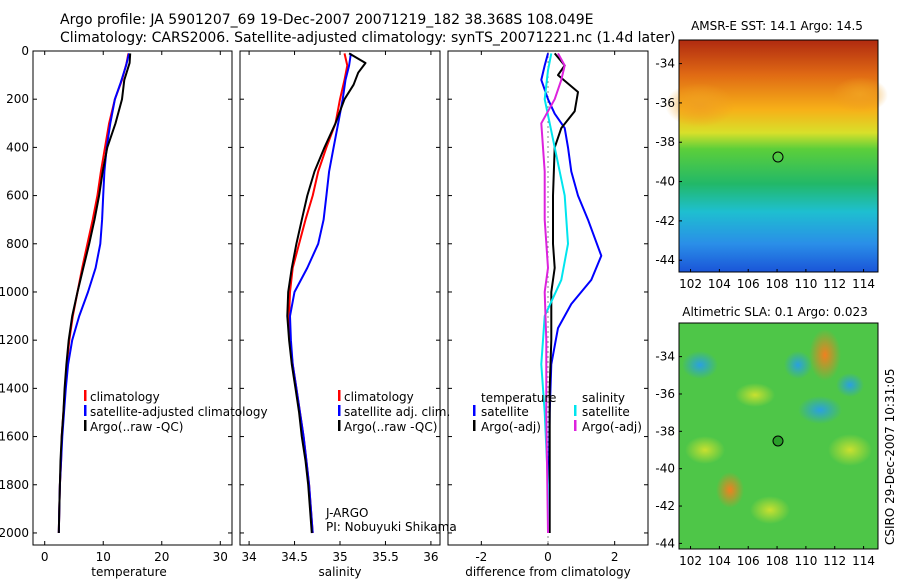 The width and height of the screenshot is (900, 584). I want to click on temperature-xlabel: temperature, so click(128, 572).